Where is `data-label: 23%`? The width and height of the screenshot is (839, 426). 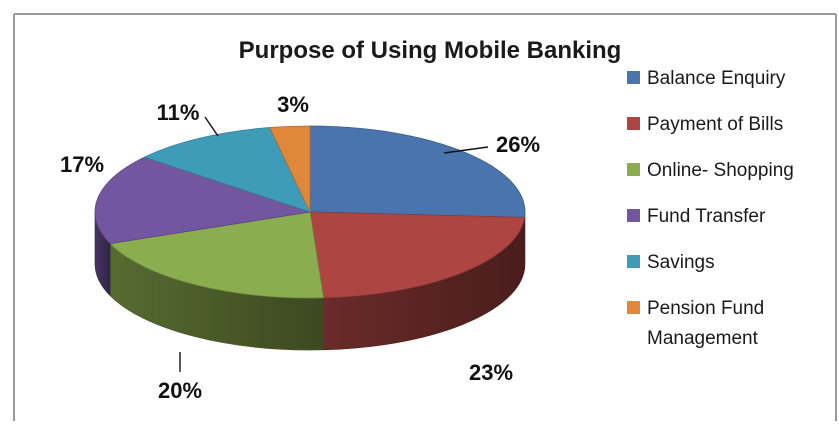 data-label: 23% is located at coordinates (491, 372).